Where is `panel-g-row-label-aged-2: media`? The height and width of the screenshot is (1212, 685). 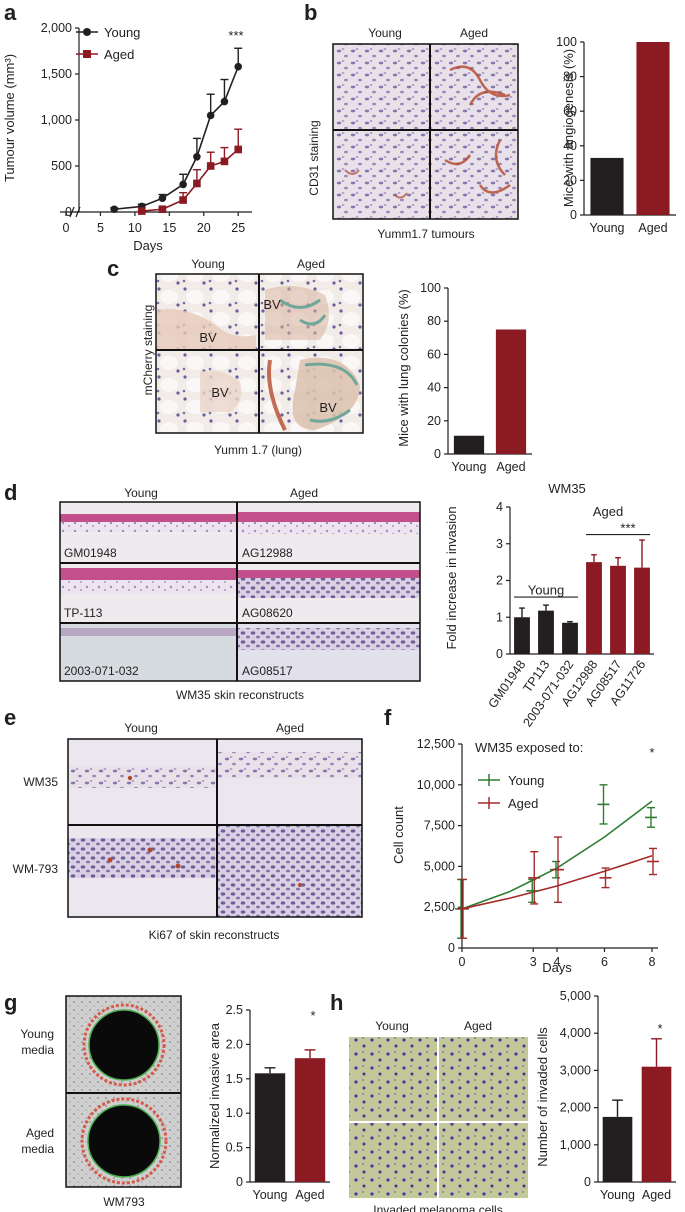 panel-g-row-label-aged-2: media is located at coordinates (37, 1149).